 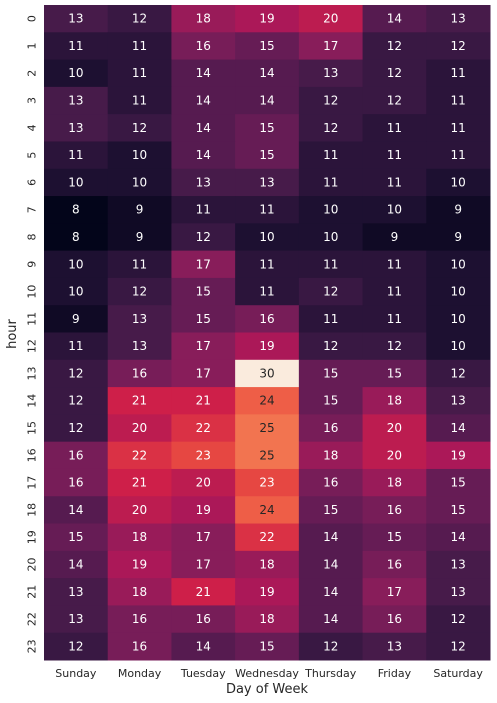 I want to click on y-tick-label: 15, so click(x=32, y=428).